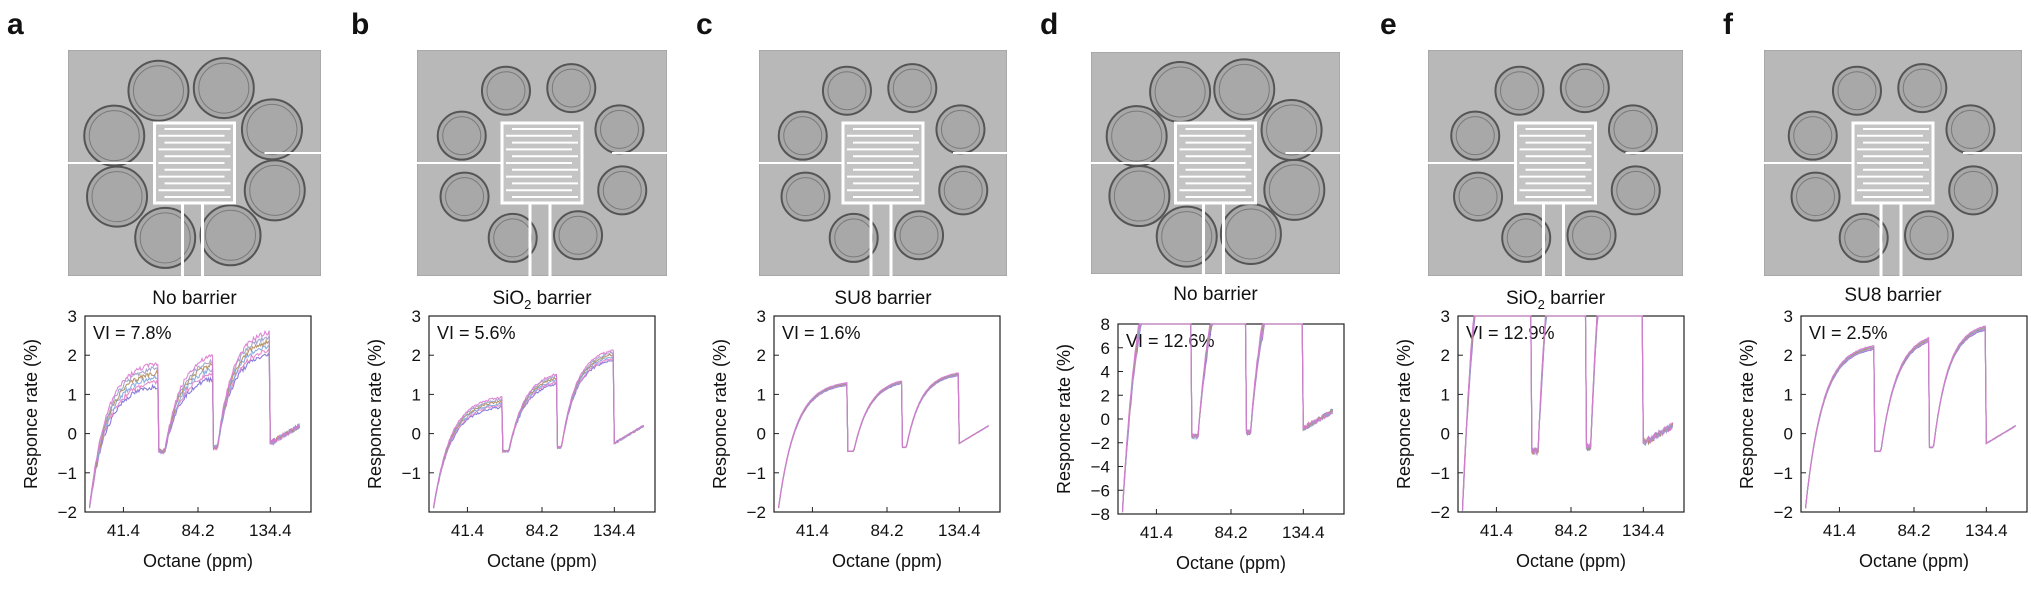 Image resolution: width=2031 pixels, height=594 pixels. I want to click on device-caption: No barrier, so click(194, 298).